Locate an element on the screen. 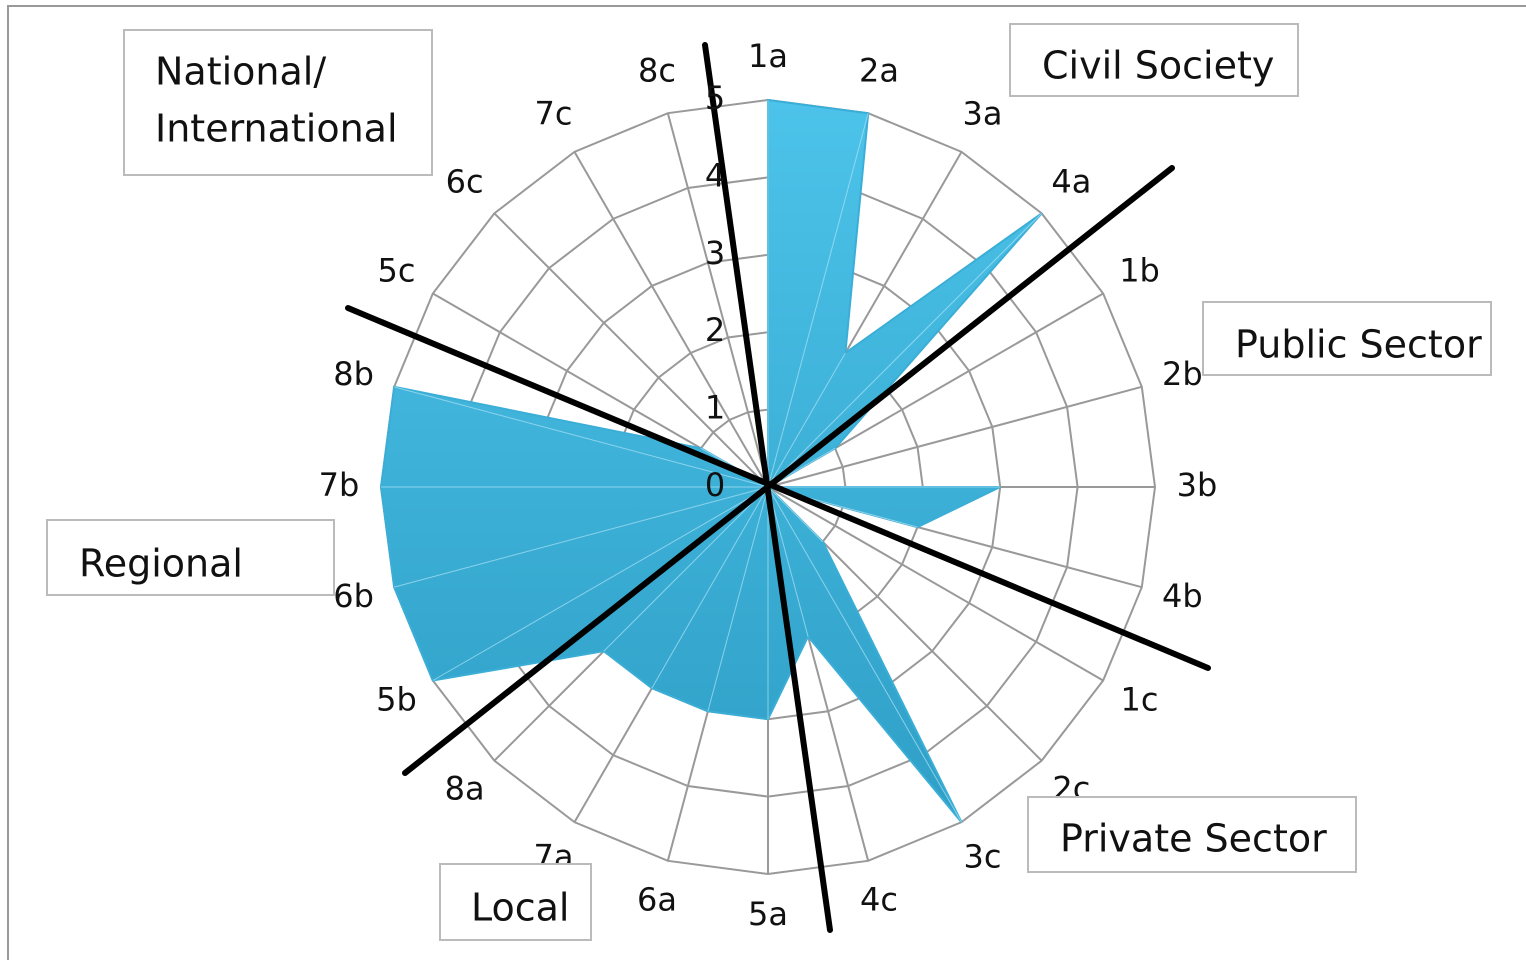 The image size is (1526, 960). category-label: 8b is located at coordinates (353, 374).